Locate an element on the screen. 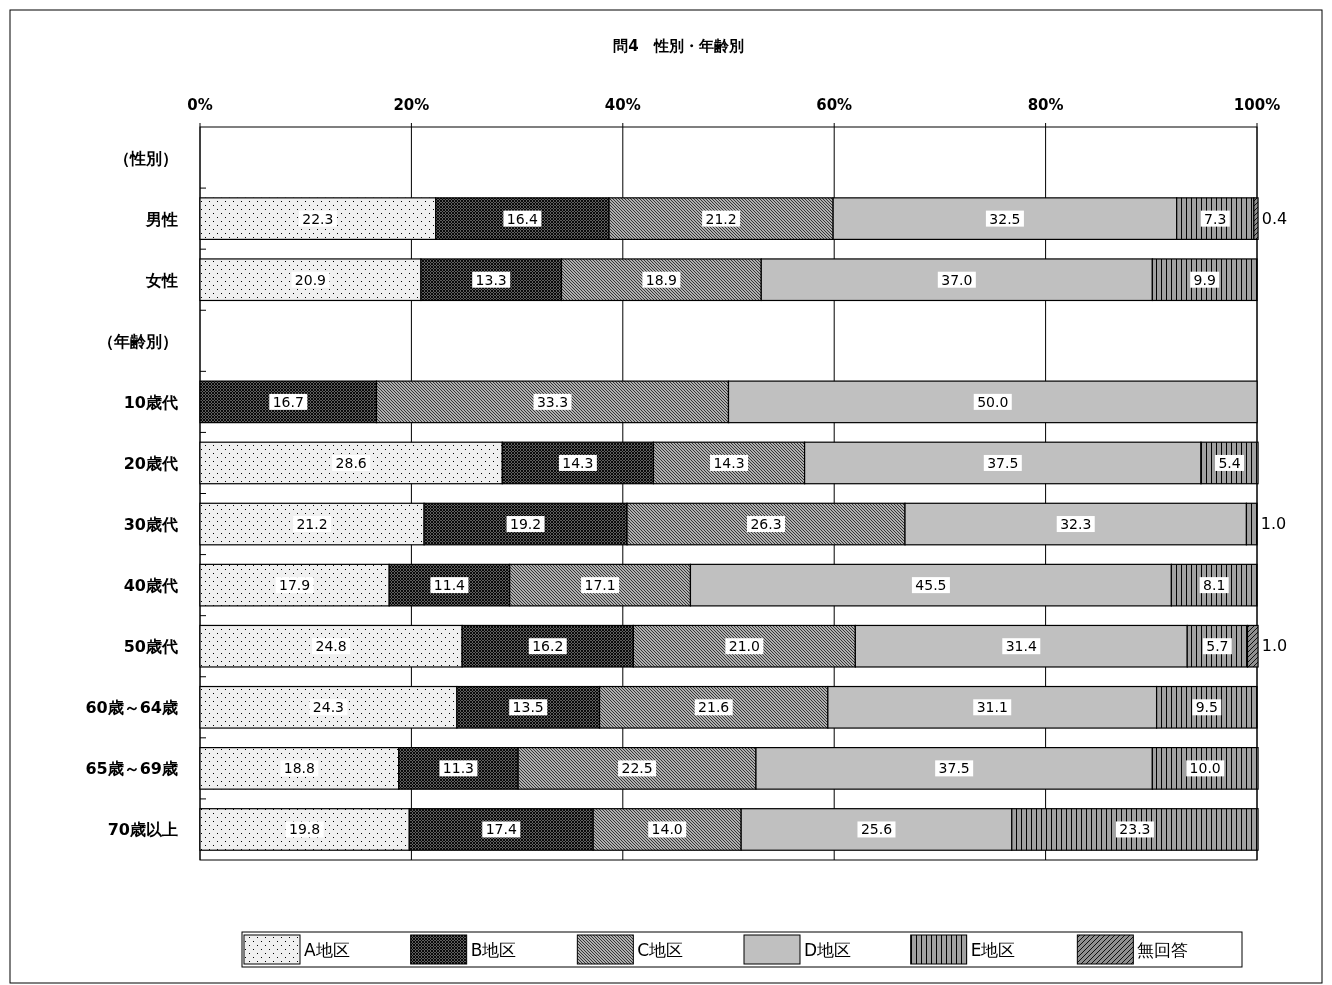 The height and width of the screenshot is (985, 1332). legend-label: A地区 is located at coordinates (327, 950).